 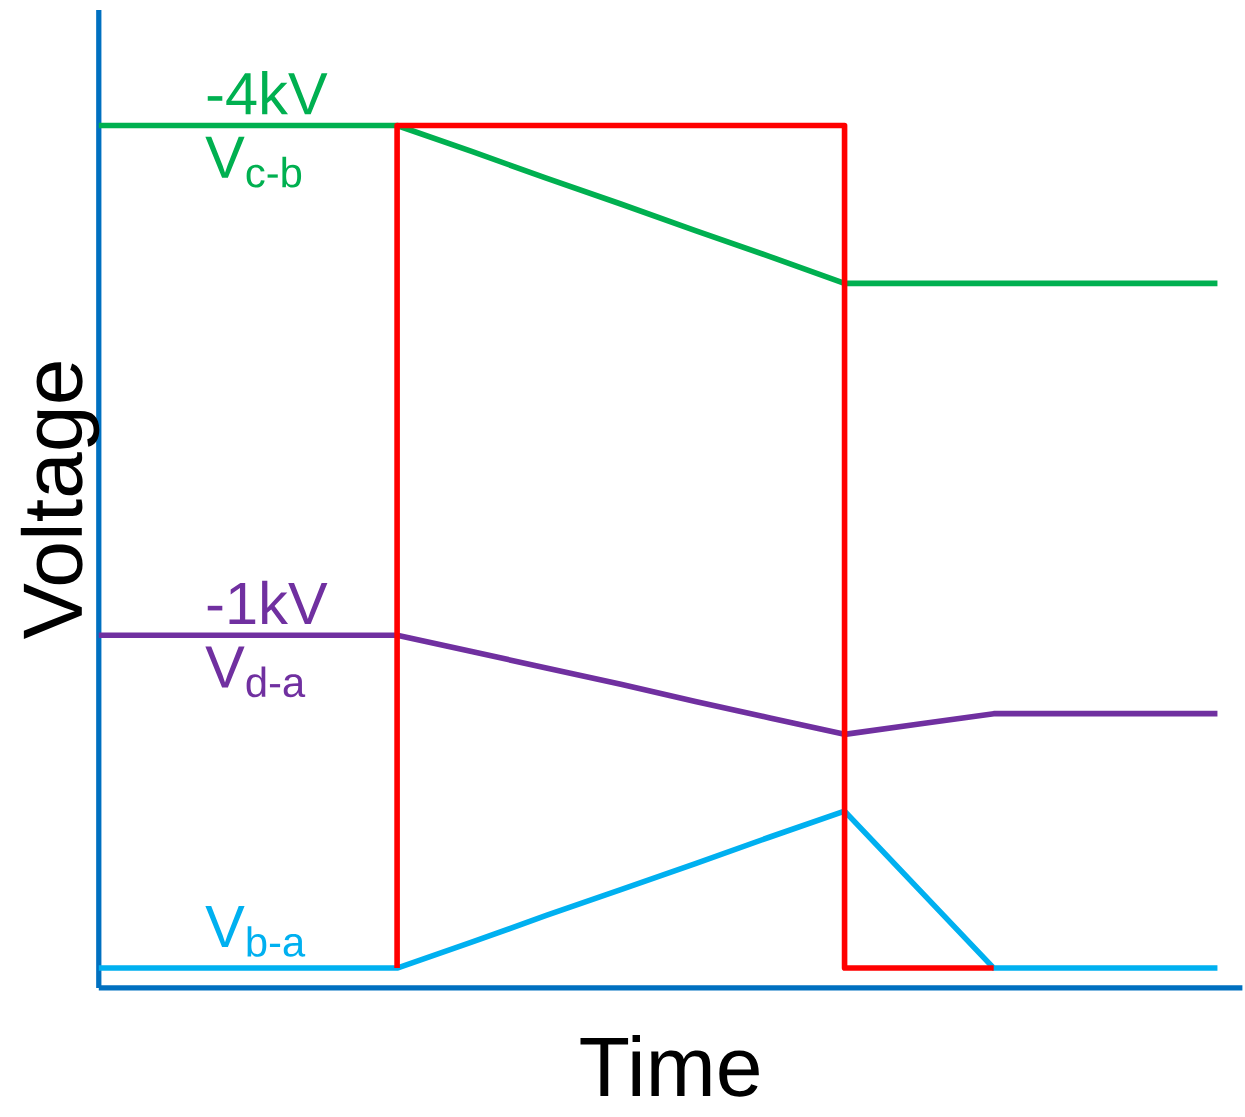 What do you see at coordinates (255, 932) in the screenshot?
I see `series-label: V$_{b-a}$` at bounding box center [255, 932].